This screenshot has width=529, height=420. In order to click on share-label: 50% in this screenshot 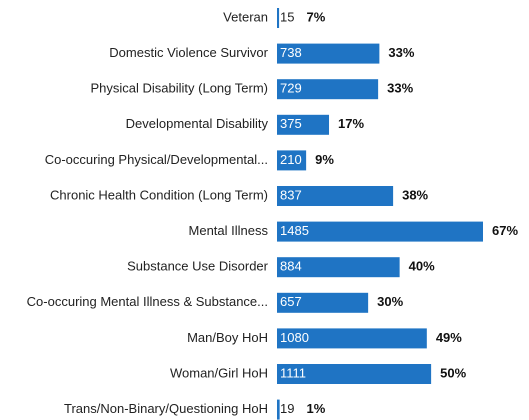, I will do `click(453, 372)`.